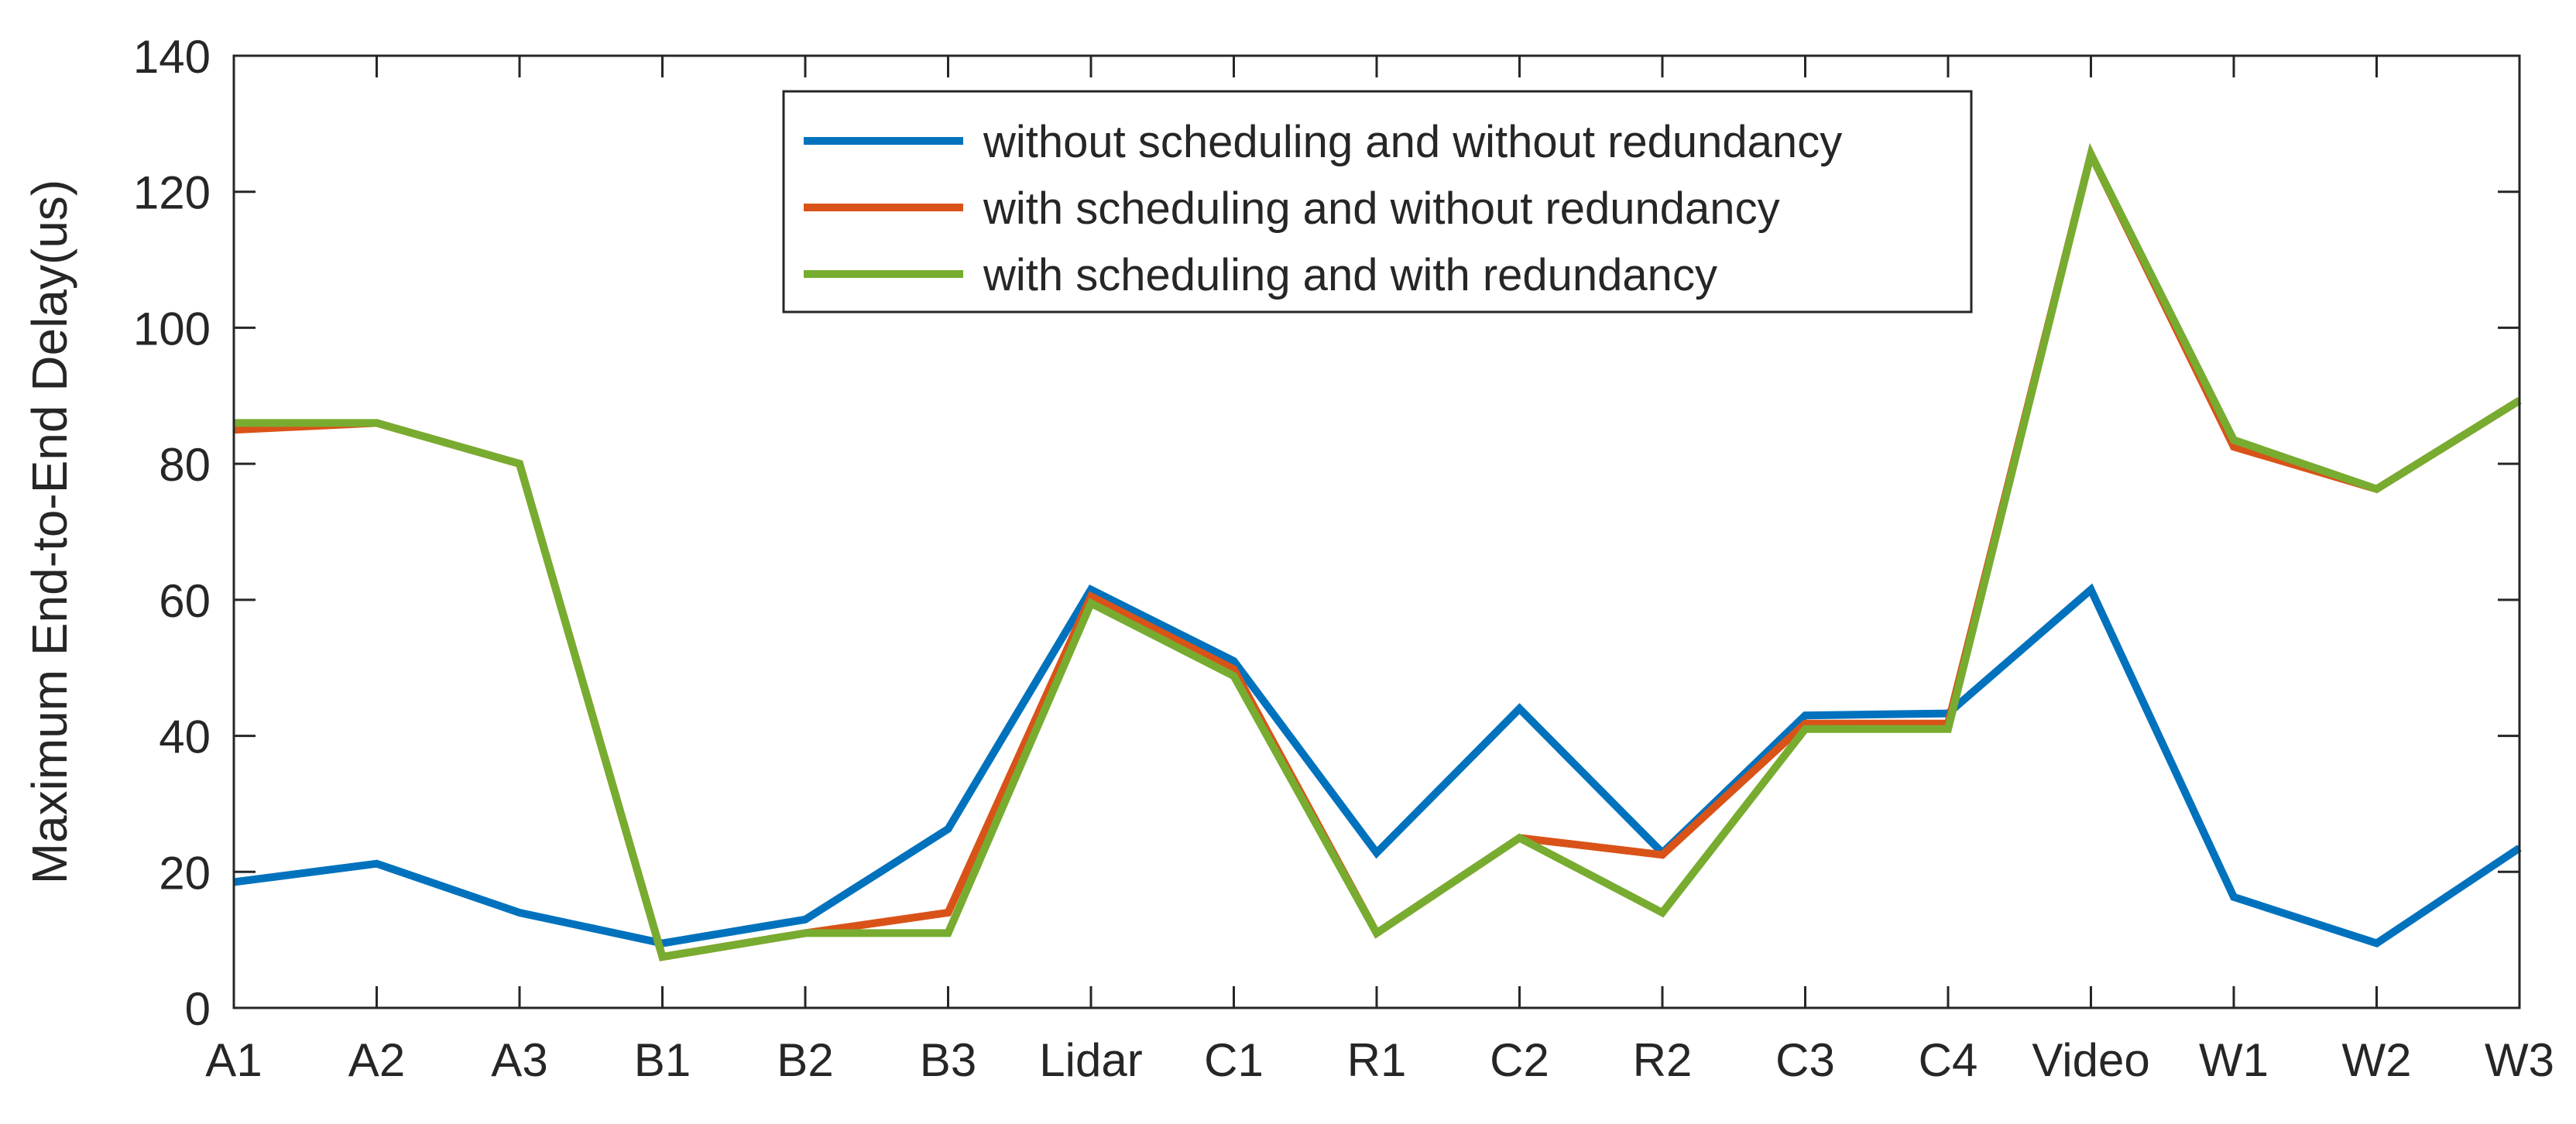 The width and height of the screenshot is (2576, 1124). What do you see at coordinates (805, 1060) in the screenshot?
I see `x-tick-label: B2` at bounding box center [805, 1060].